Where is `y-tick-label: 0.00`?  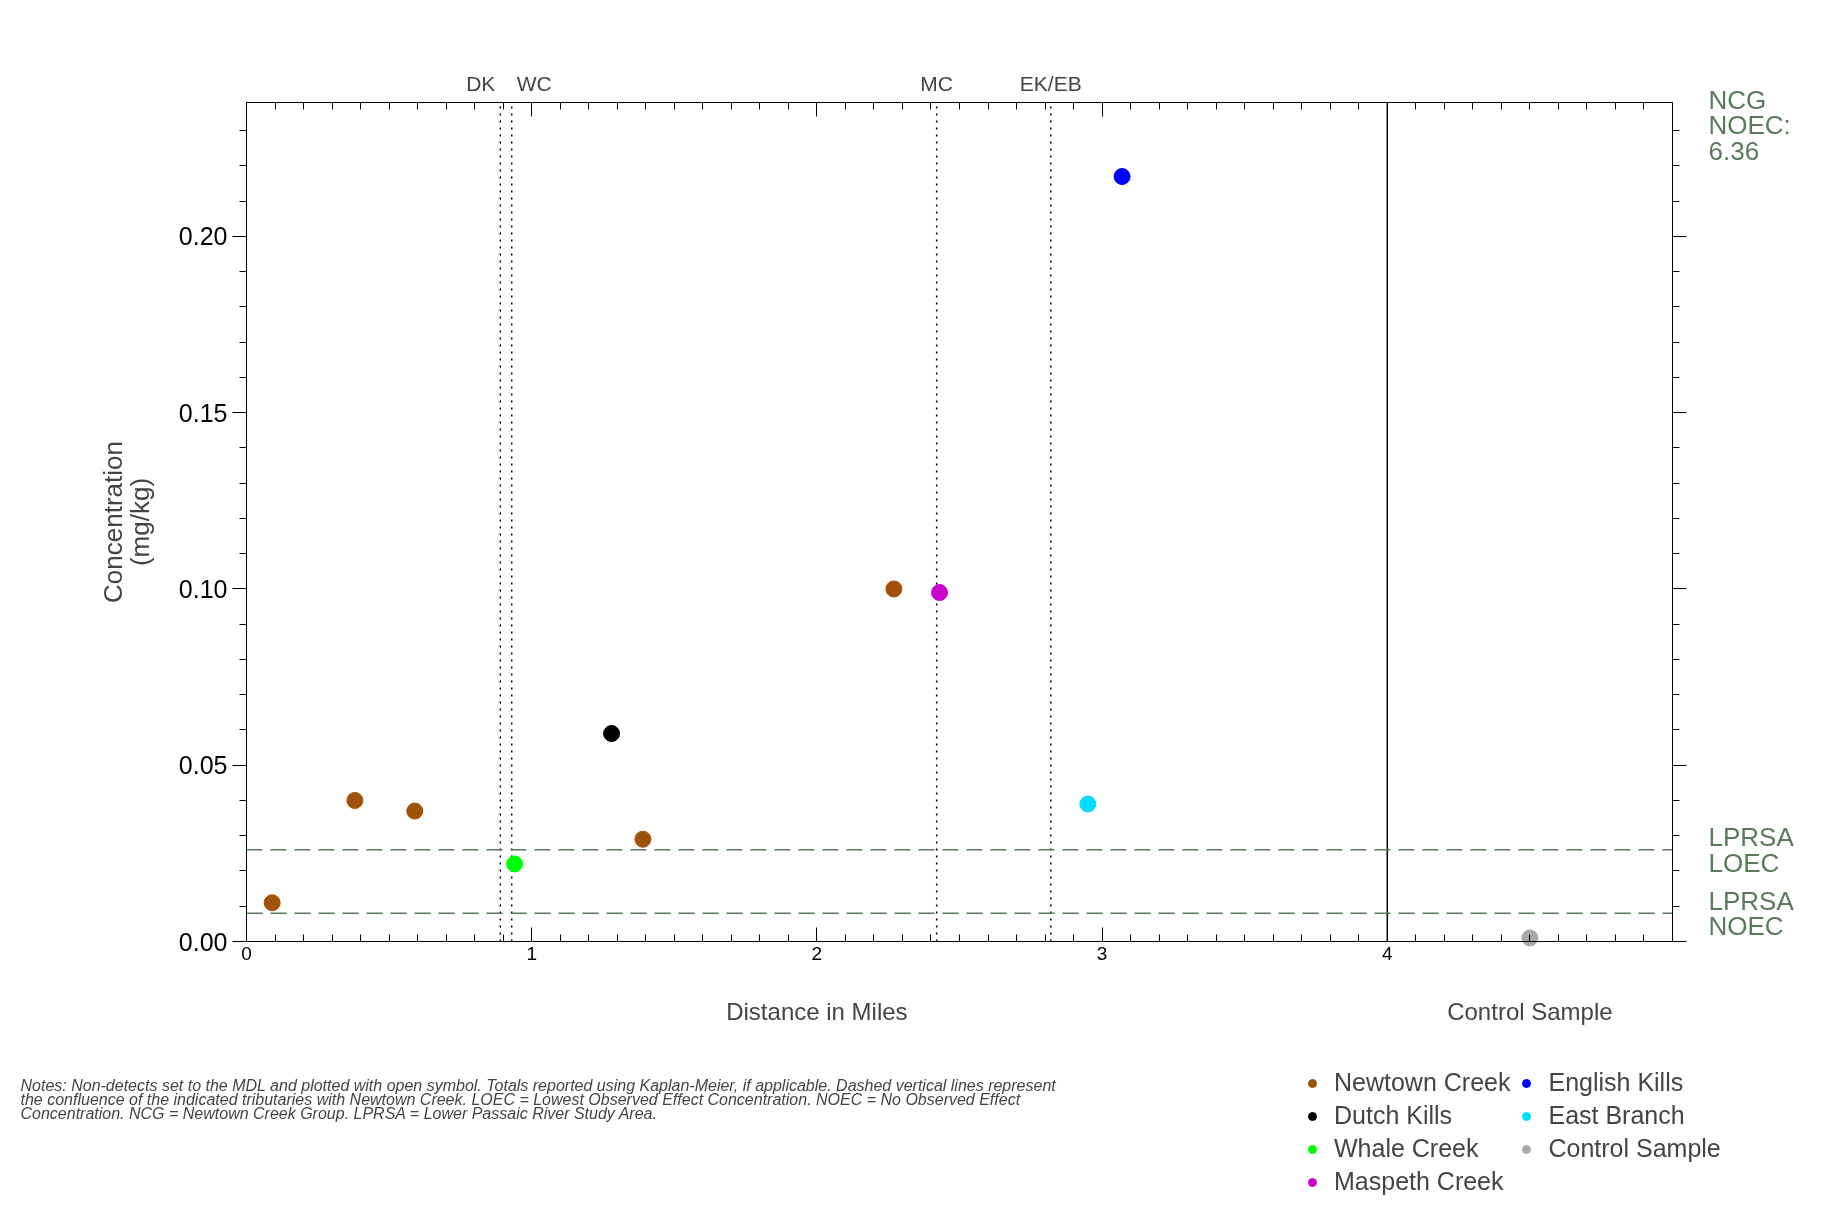
y-tick-label: 0.00 is located at coordinates (203, 941).